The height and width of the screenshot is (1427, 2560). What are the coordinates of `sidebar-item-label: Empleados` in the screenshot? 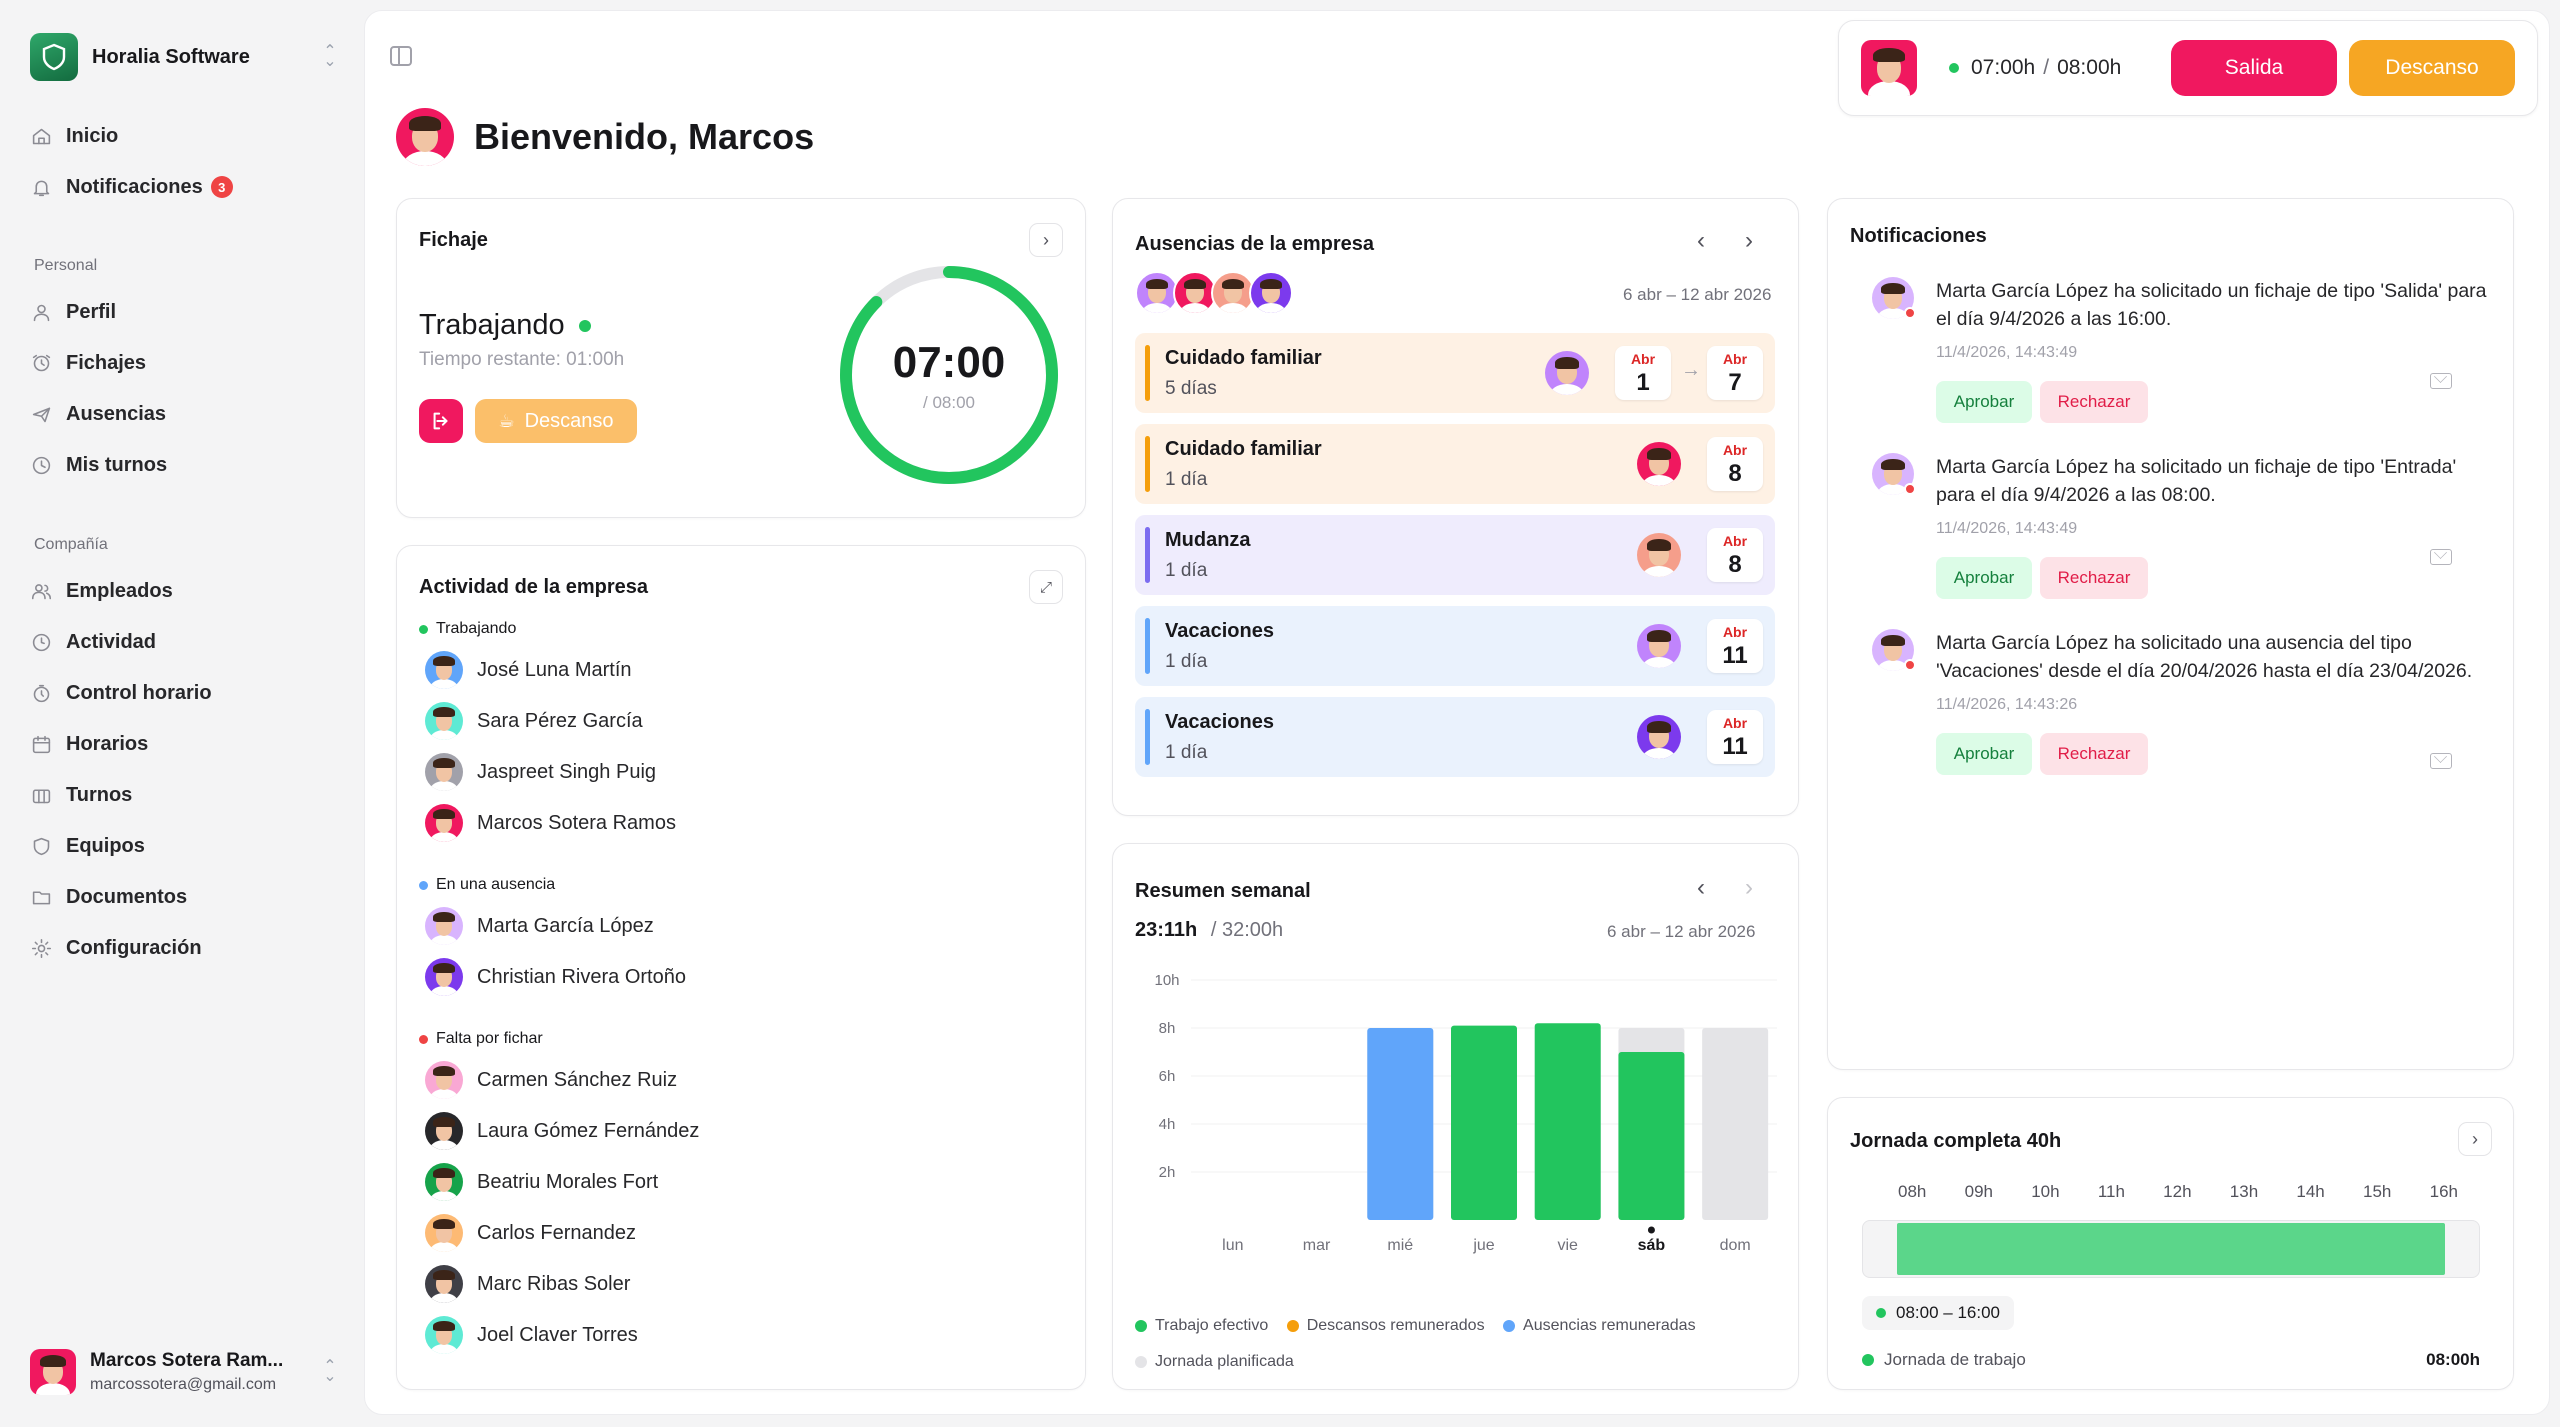 It's located at (119, 590).